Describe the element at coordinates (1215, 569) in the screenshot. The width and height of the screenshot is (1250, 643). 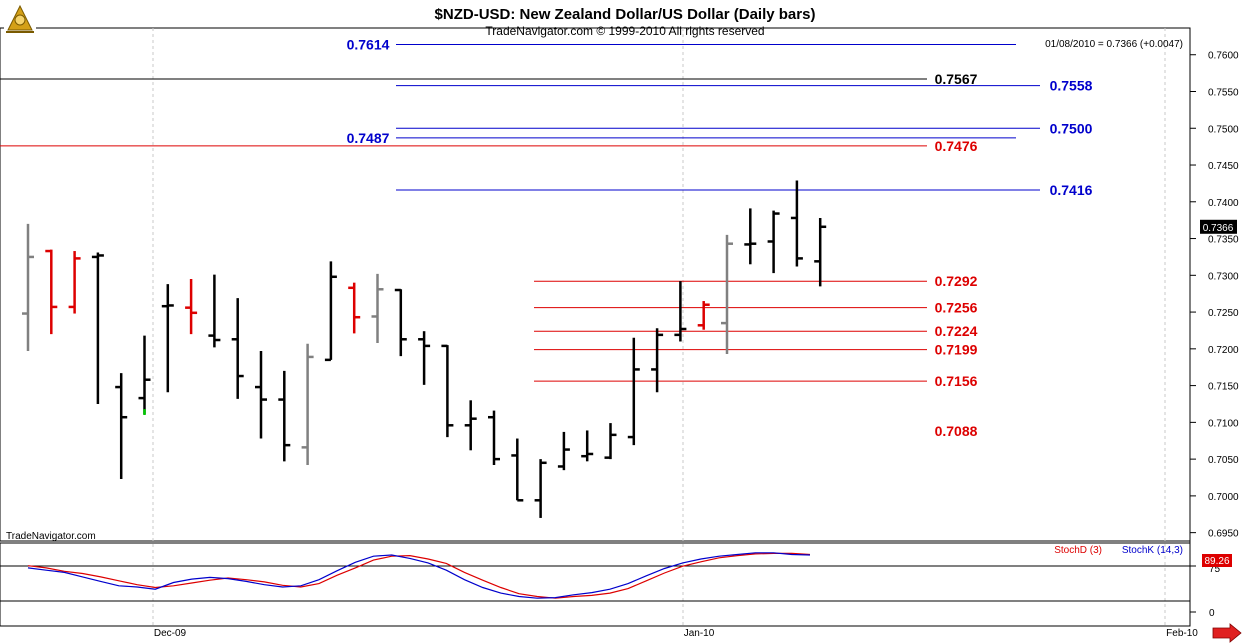
I see `osc-tick-75: 75` at that location.